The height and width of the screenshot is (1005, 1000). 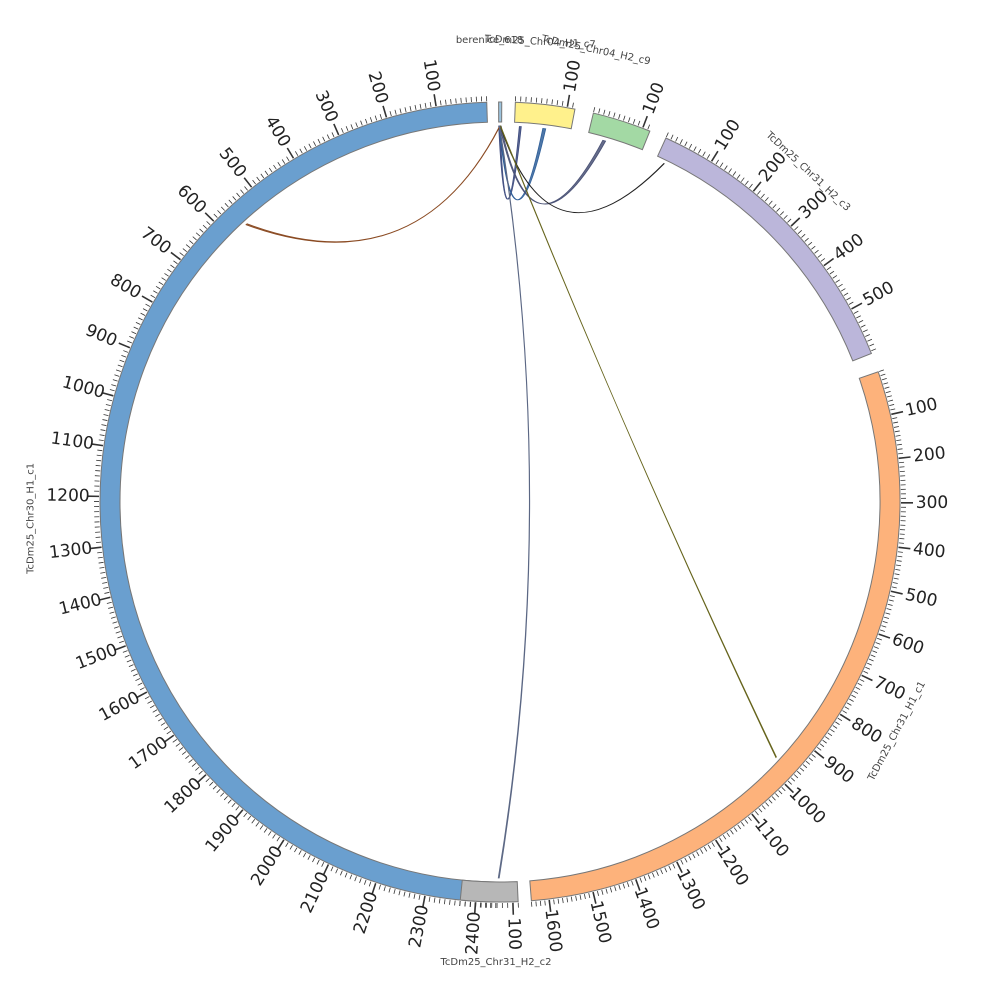 What do you see at coordinates (431, 75) in the screenshot?
I see `tick-label-c1_30-100: 100` at bounding box center [431, 75].